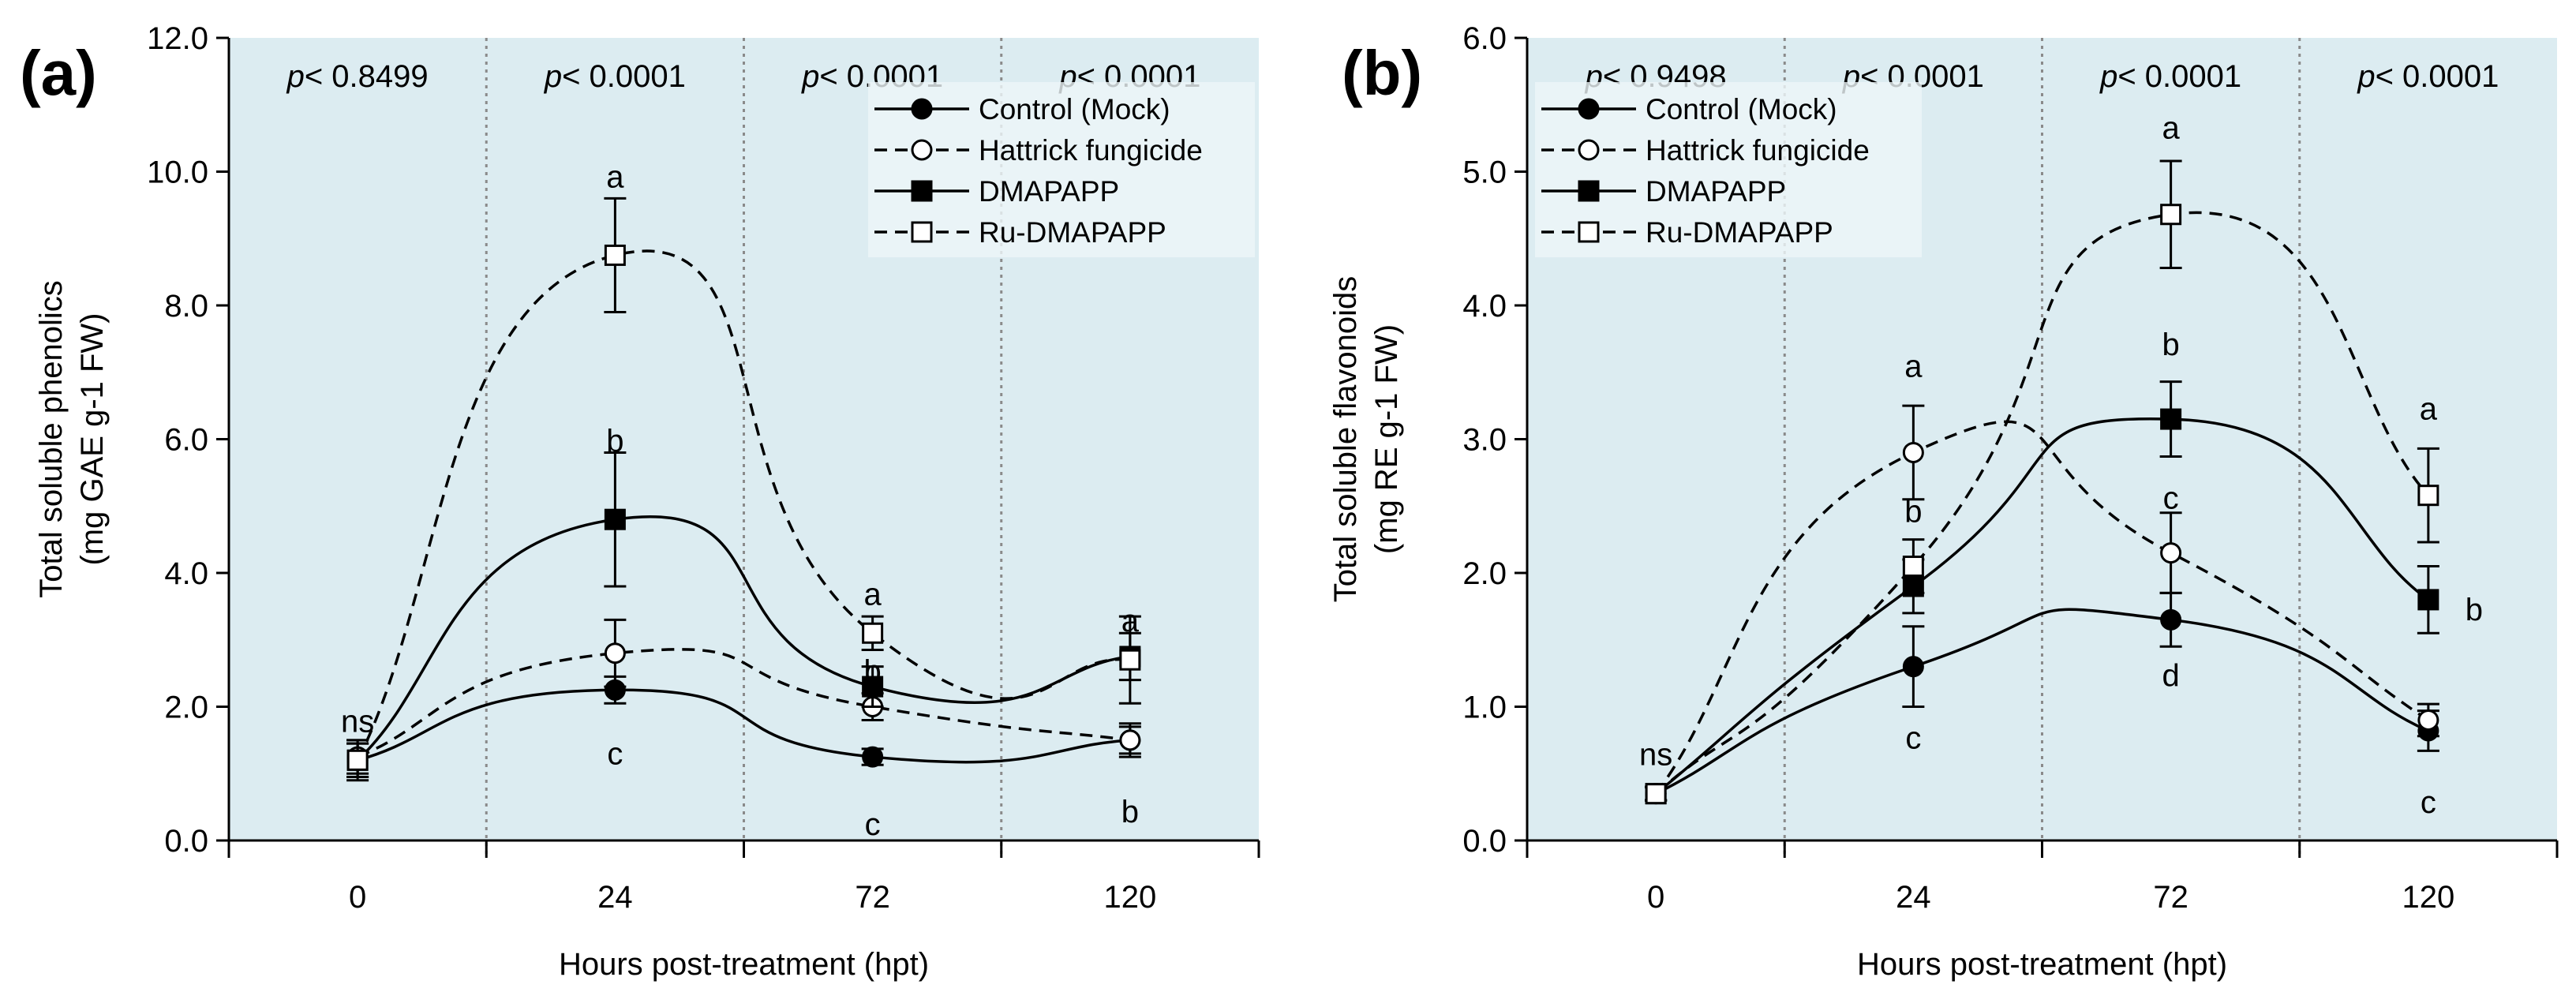 The image size is (2576, 992). What do you see at coordinates (1345, 439) in the screenshot?
I see `y-axis-label: Total soluble flavonoids` at bounding box center [1345, 439].